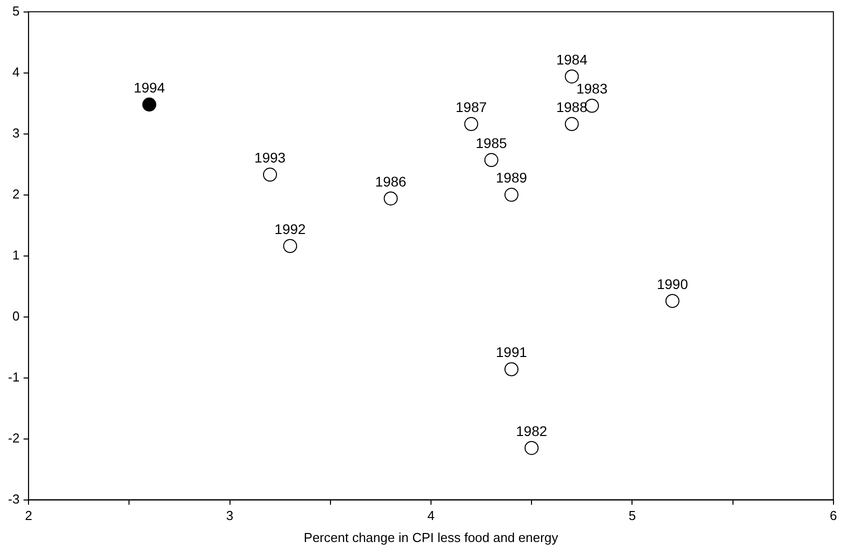 This screenshot has height=548, width=841. Describe the element at coordinates (16, 194) in the screenshot. I see `y-tick-label: 2` at that location.